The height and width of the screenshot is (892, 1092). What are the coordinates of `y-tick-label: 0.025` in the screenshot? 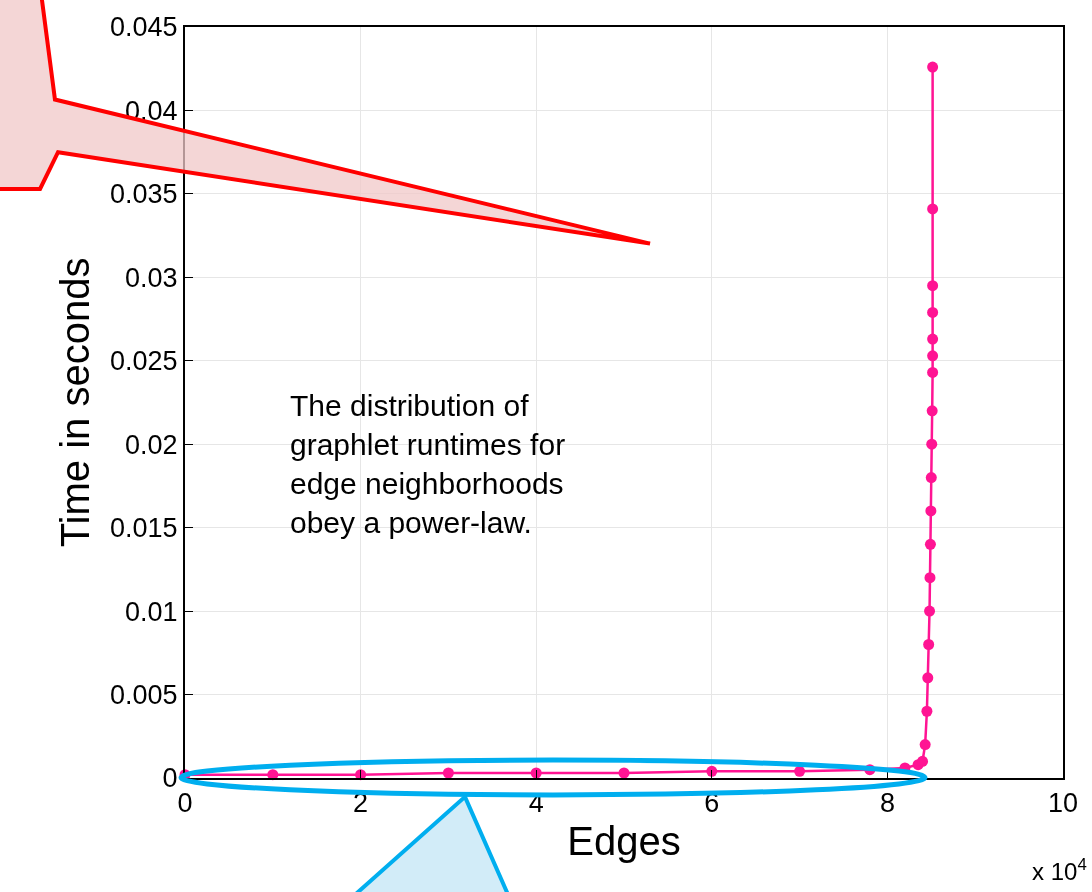 It's located at (144, 361).